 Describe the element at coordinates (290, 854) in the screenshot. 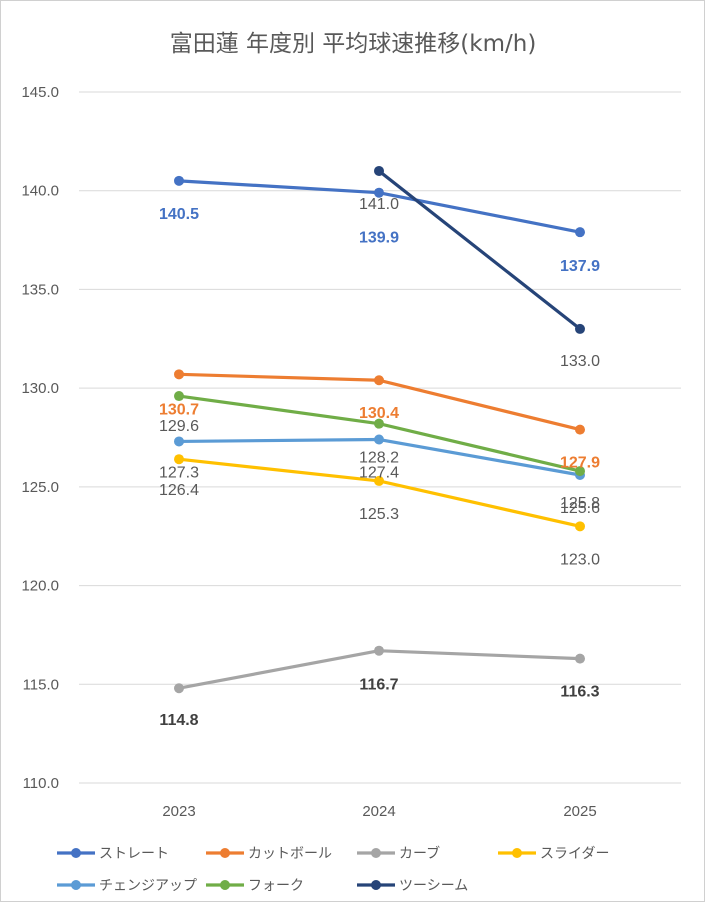

I see `legend-label: カットボール` at that location.